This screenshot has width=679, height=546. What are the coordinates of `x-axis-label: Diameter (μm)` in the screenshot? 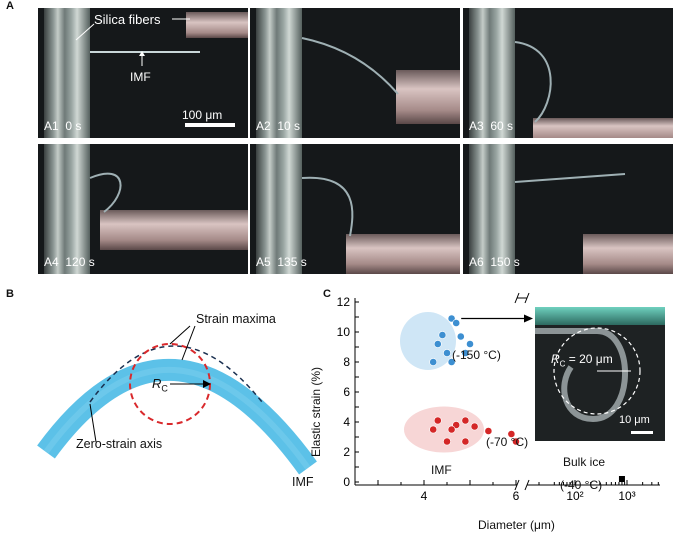 It's located at (516, 525).